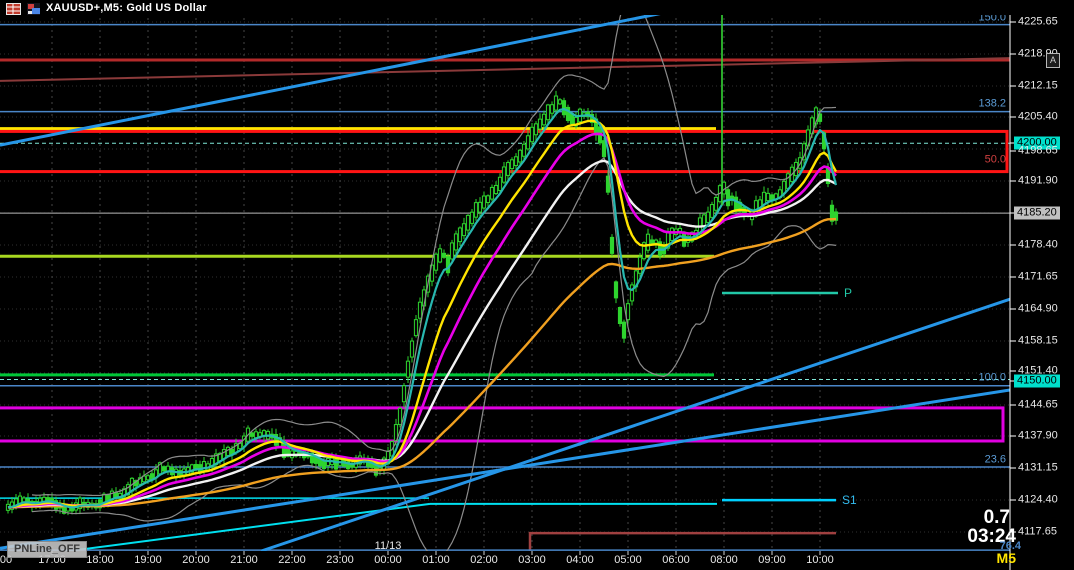 The height and width of the screenshot is (570, 1074). I want to click on time-tick-09:00: 09:00, so click(772, 560).